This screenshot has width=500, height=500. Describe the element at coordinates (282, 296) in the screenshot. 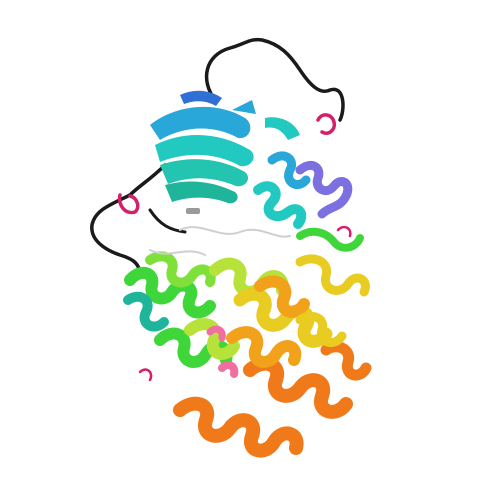

I see `helix-amber` at that location.